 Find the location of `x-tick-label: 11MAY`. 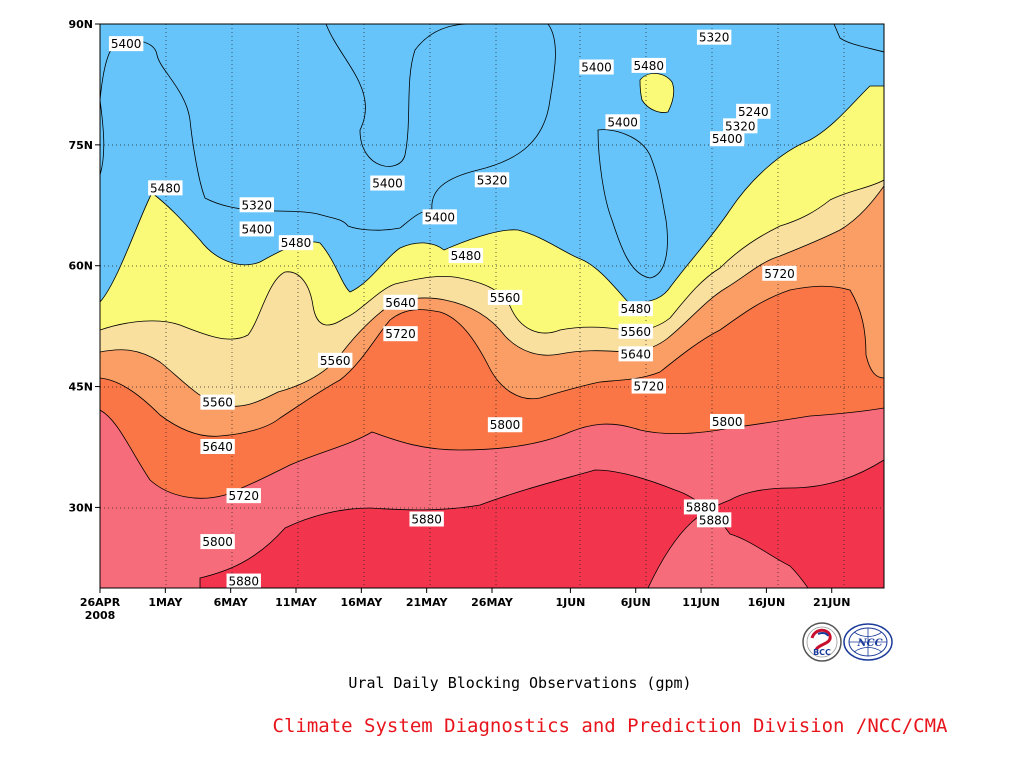

x-tick-label: 11MAY is located at coordinates (296, 602).